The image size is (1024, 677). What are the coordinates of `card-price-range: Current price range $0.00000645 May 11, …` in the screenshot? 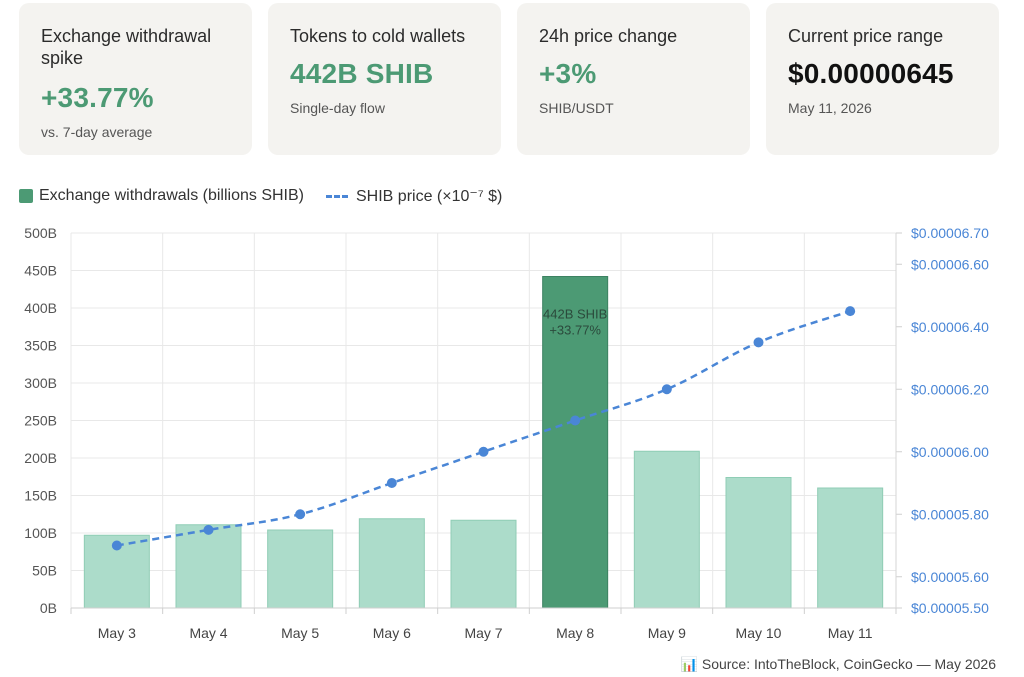 It's located at (882, 79).